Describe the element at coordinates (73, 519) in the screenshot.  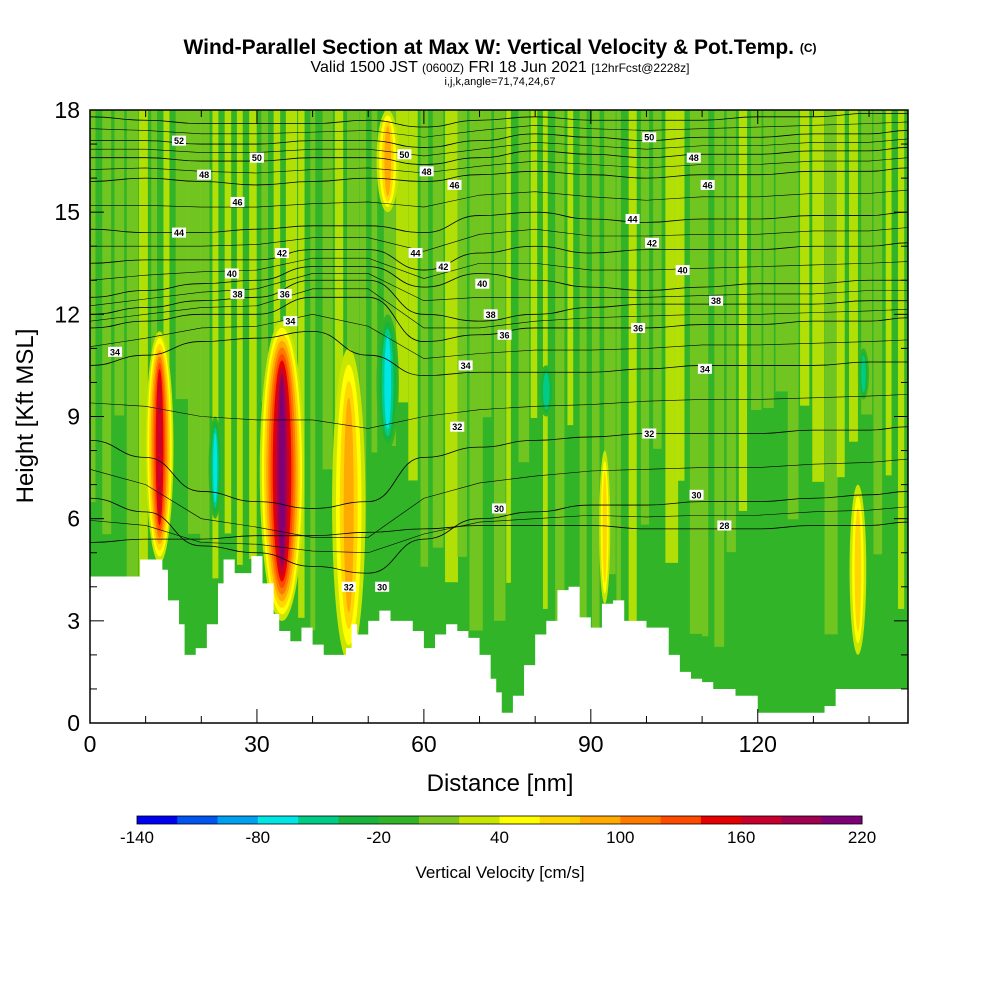
I see `y-tick-label: 6` at that location.